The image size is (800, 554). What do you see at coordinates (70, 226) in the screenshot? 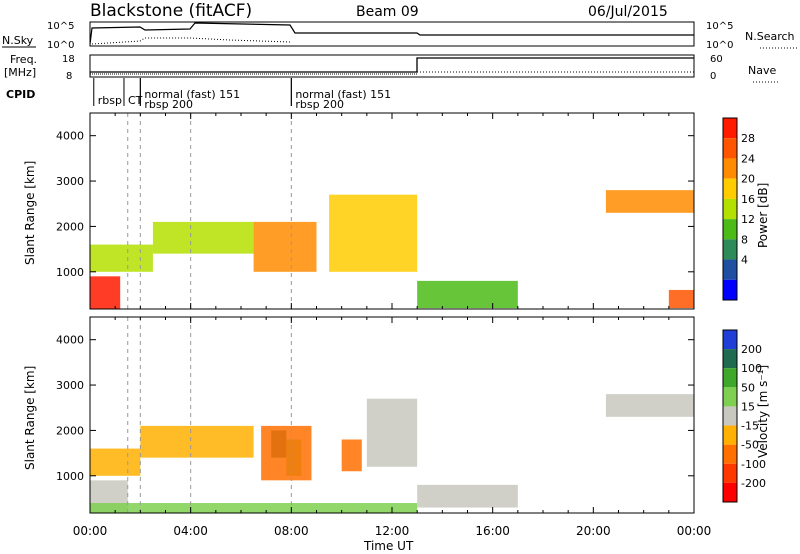
I see `power-ytick-label-2: 2000` at bounding box center [70, 226].